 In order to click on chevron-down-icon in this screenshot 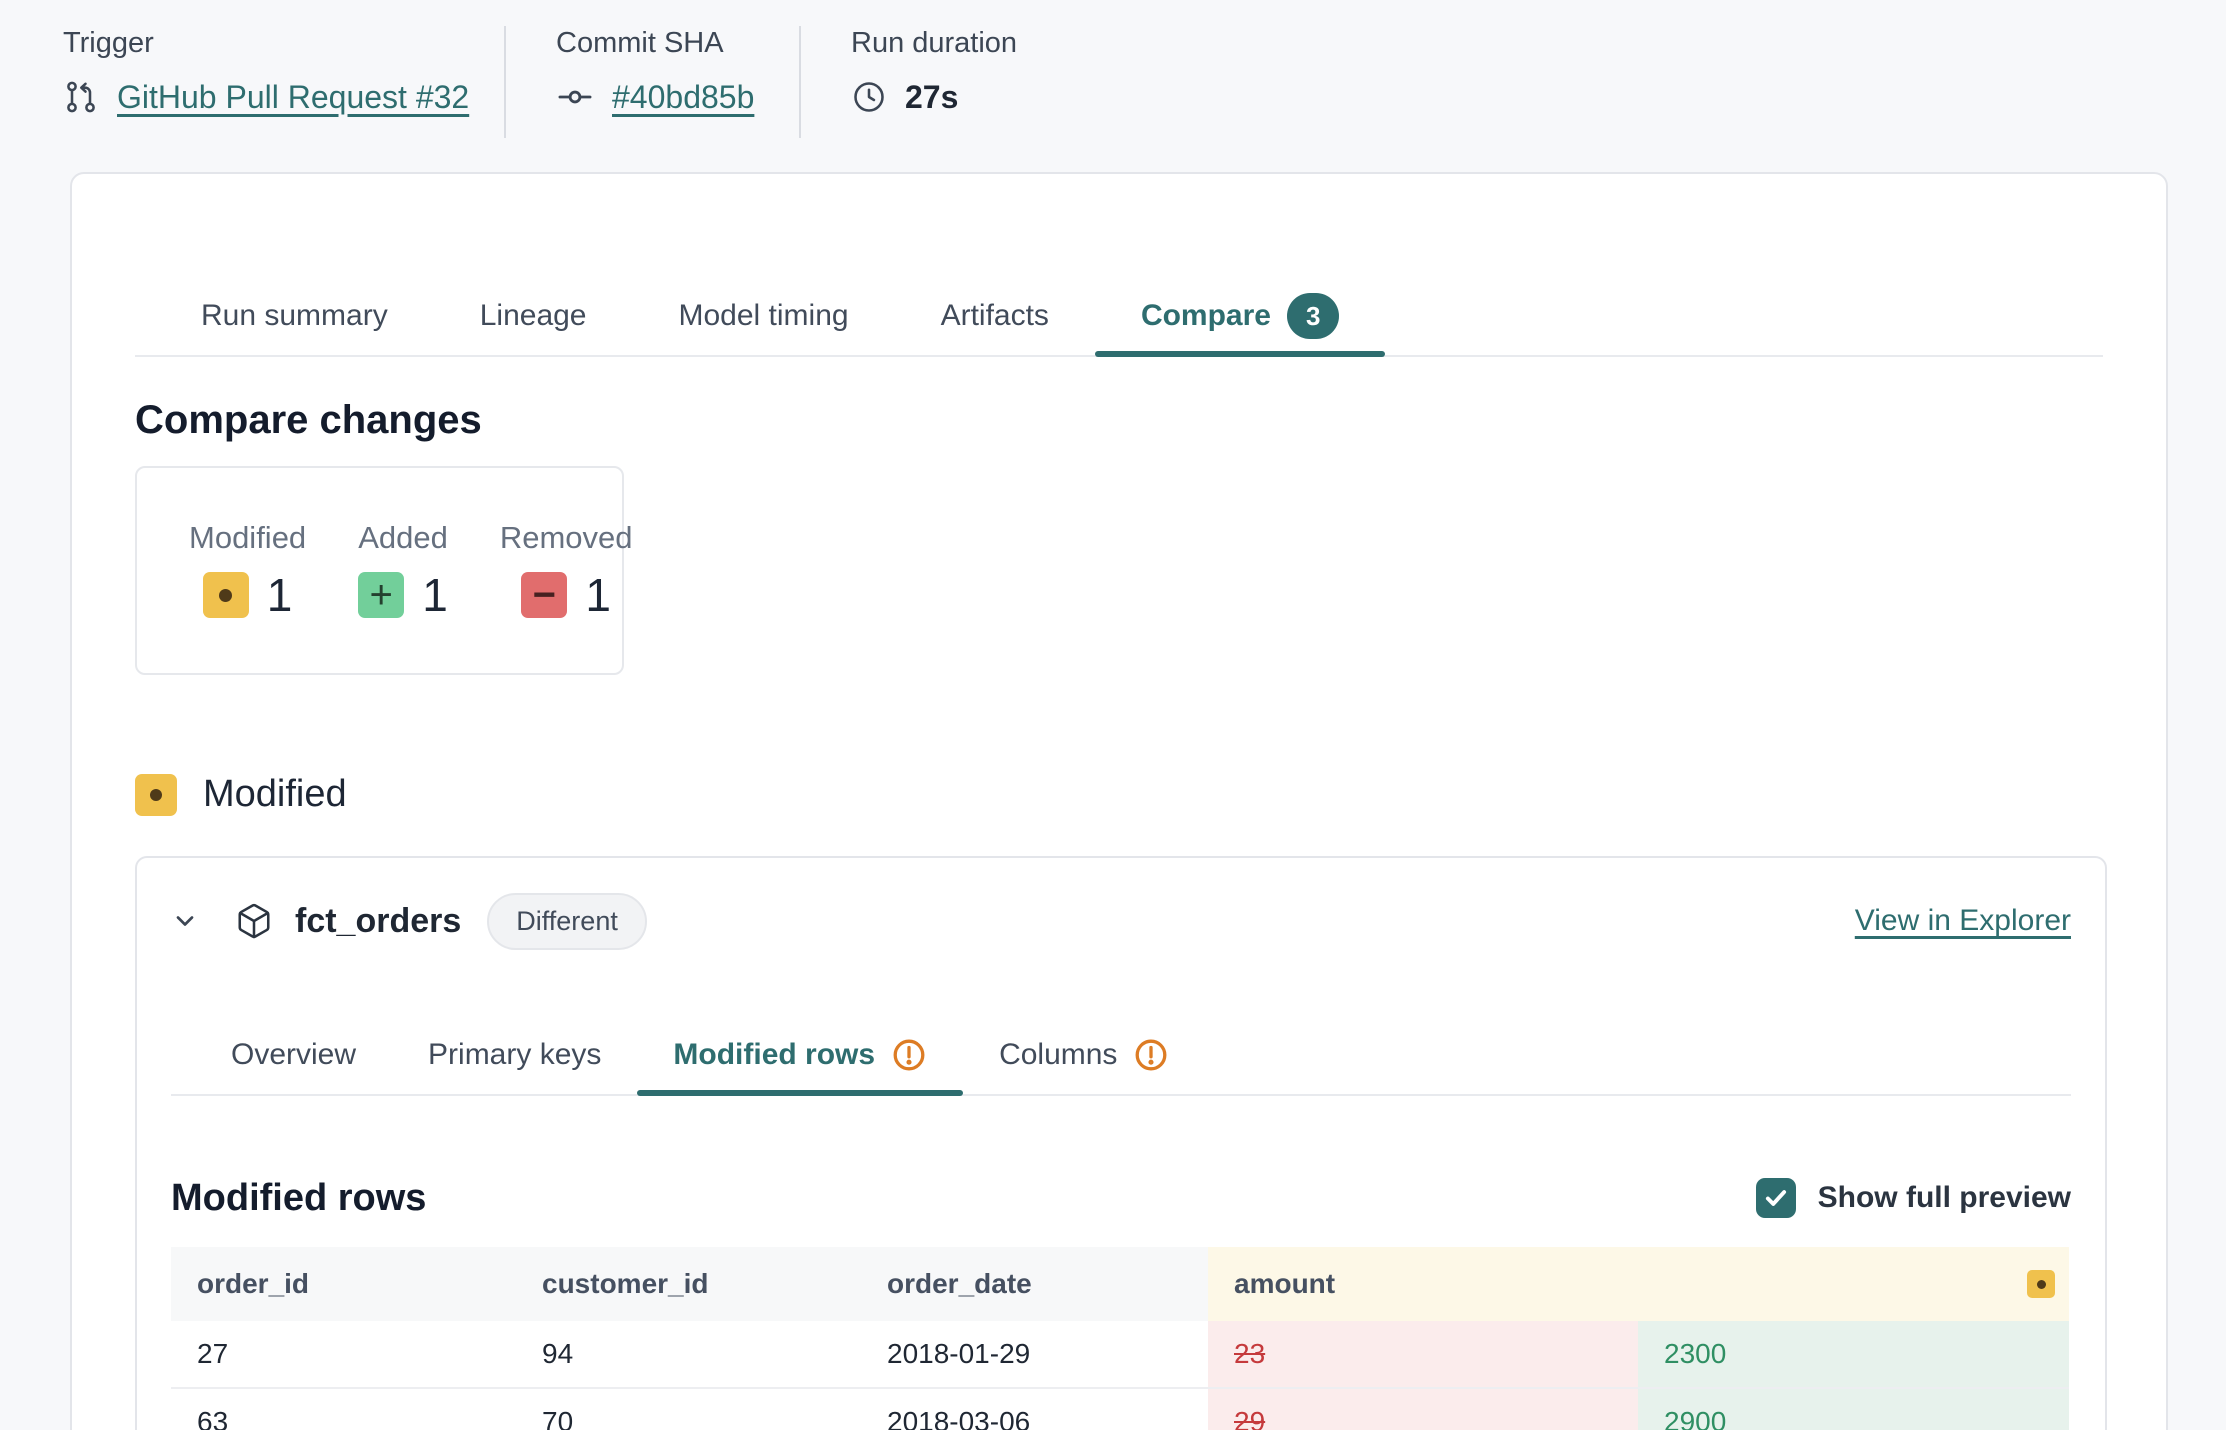, I will do `click(185, 921)`.